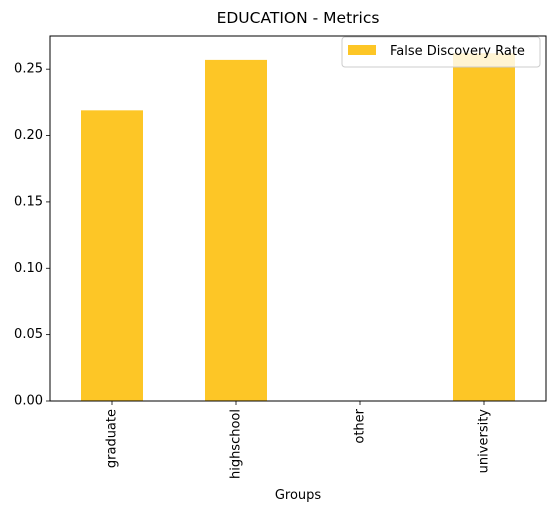 Image resolution: width=556 pixels, height=515 pixels. I want to click on legend-label: False Discovery Rate, so click(457, 51).